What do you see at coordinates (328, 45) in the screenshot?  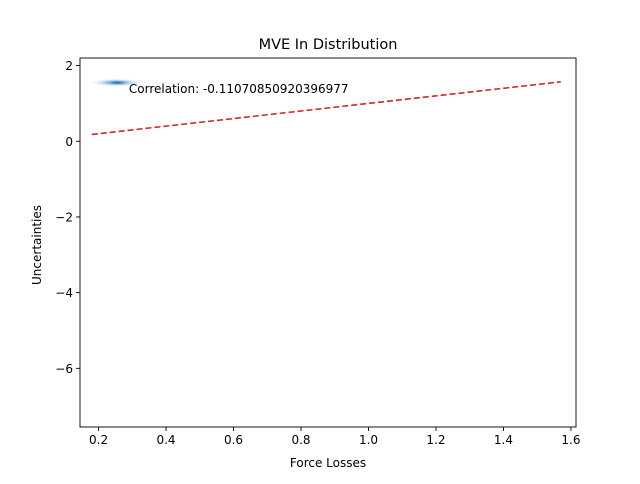 I see `chart-title: MVE In Distribution` at bounding box center [328, 45].